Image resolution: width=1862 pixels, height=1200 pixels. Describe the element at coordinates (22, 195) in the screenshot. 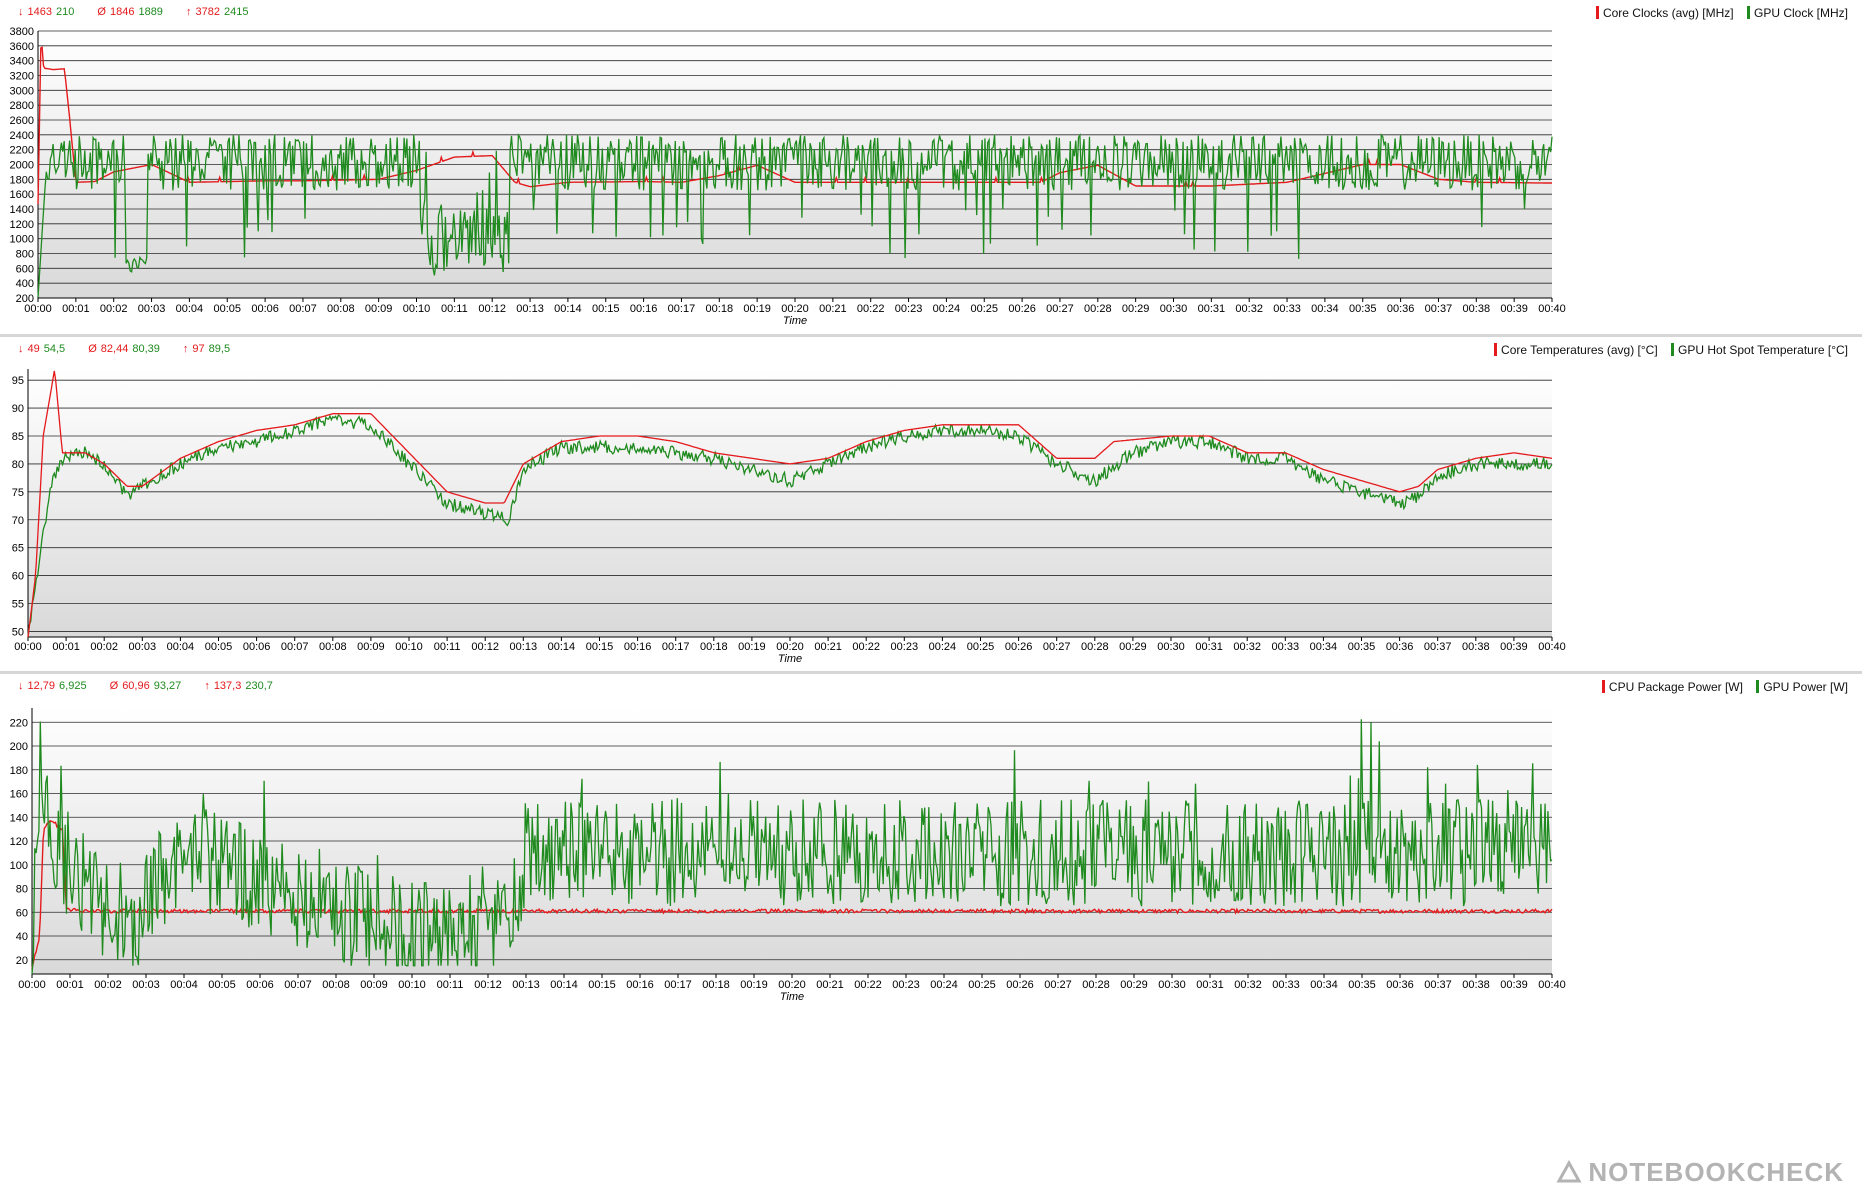

I see `y-tick-label: 1600` at that location.